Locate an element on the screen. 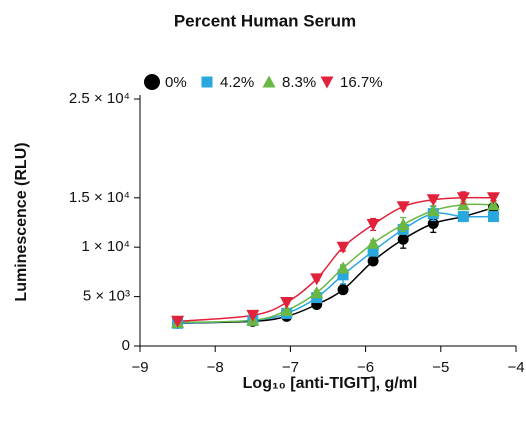  y-tick-label: 1.5 × 10⁴ is located at coordinates (99, 197).